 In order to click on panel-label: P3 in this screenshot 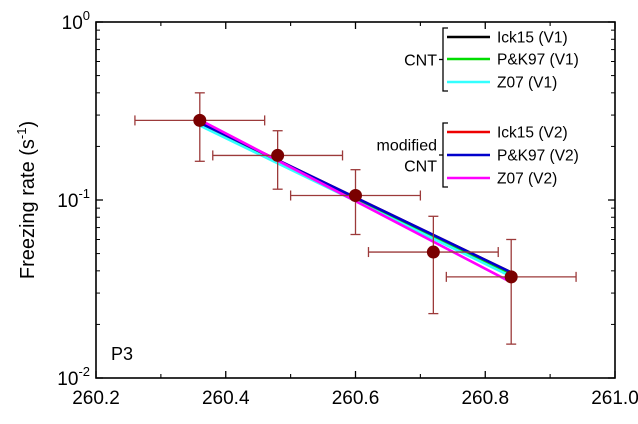, I will do `click(122, 354)`.